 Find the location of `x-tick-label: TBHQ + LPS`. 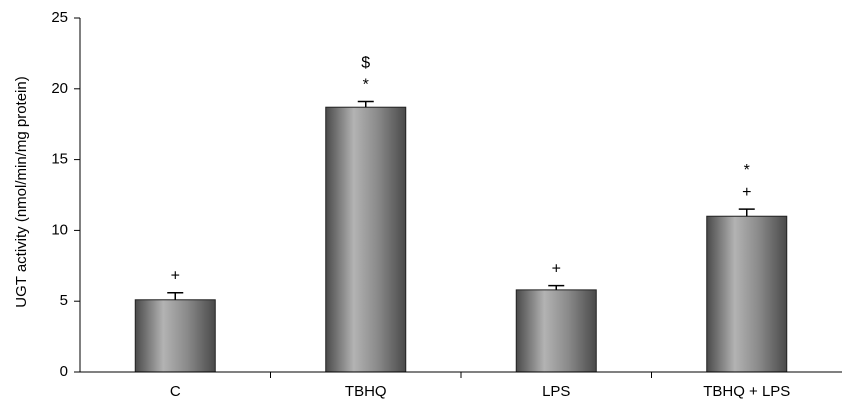

x-tick-label: TBHQ + LPS is located at coordinates (746, 391).